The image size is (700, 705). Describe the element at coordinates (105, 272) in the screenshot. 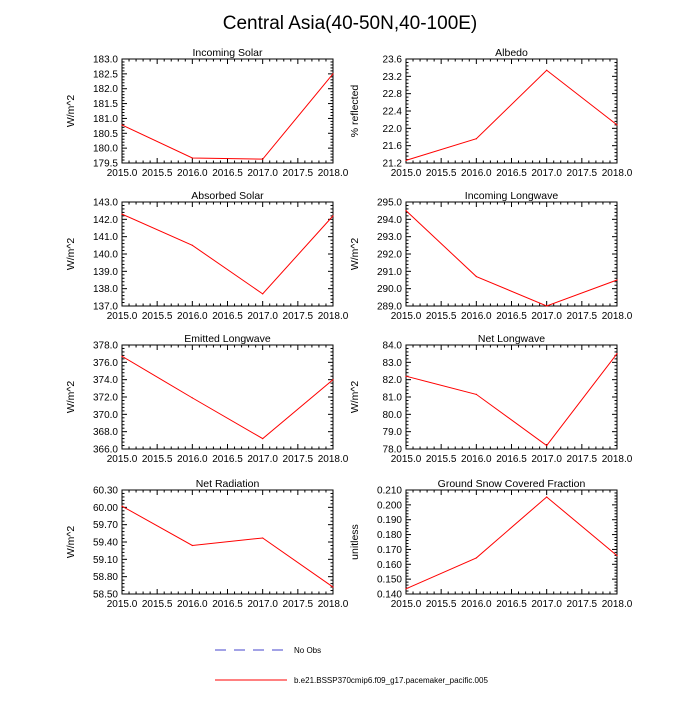

I see `y-tick-label: 139.0` at that location.